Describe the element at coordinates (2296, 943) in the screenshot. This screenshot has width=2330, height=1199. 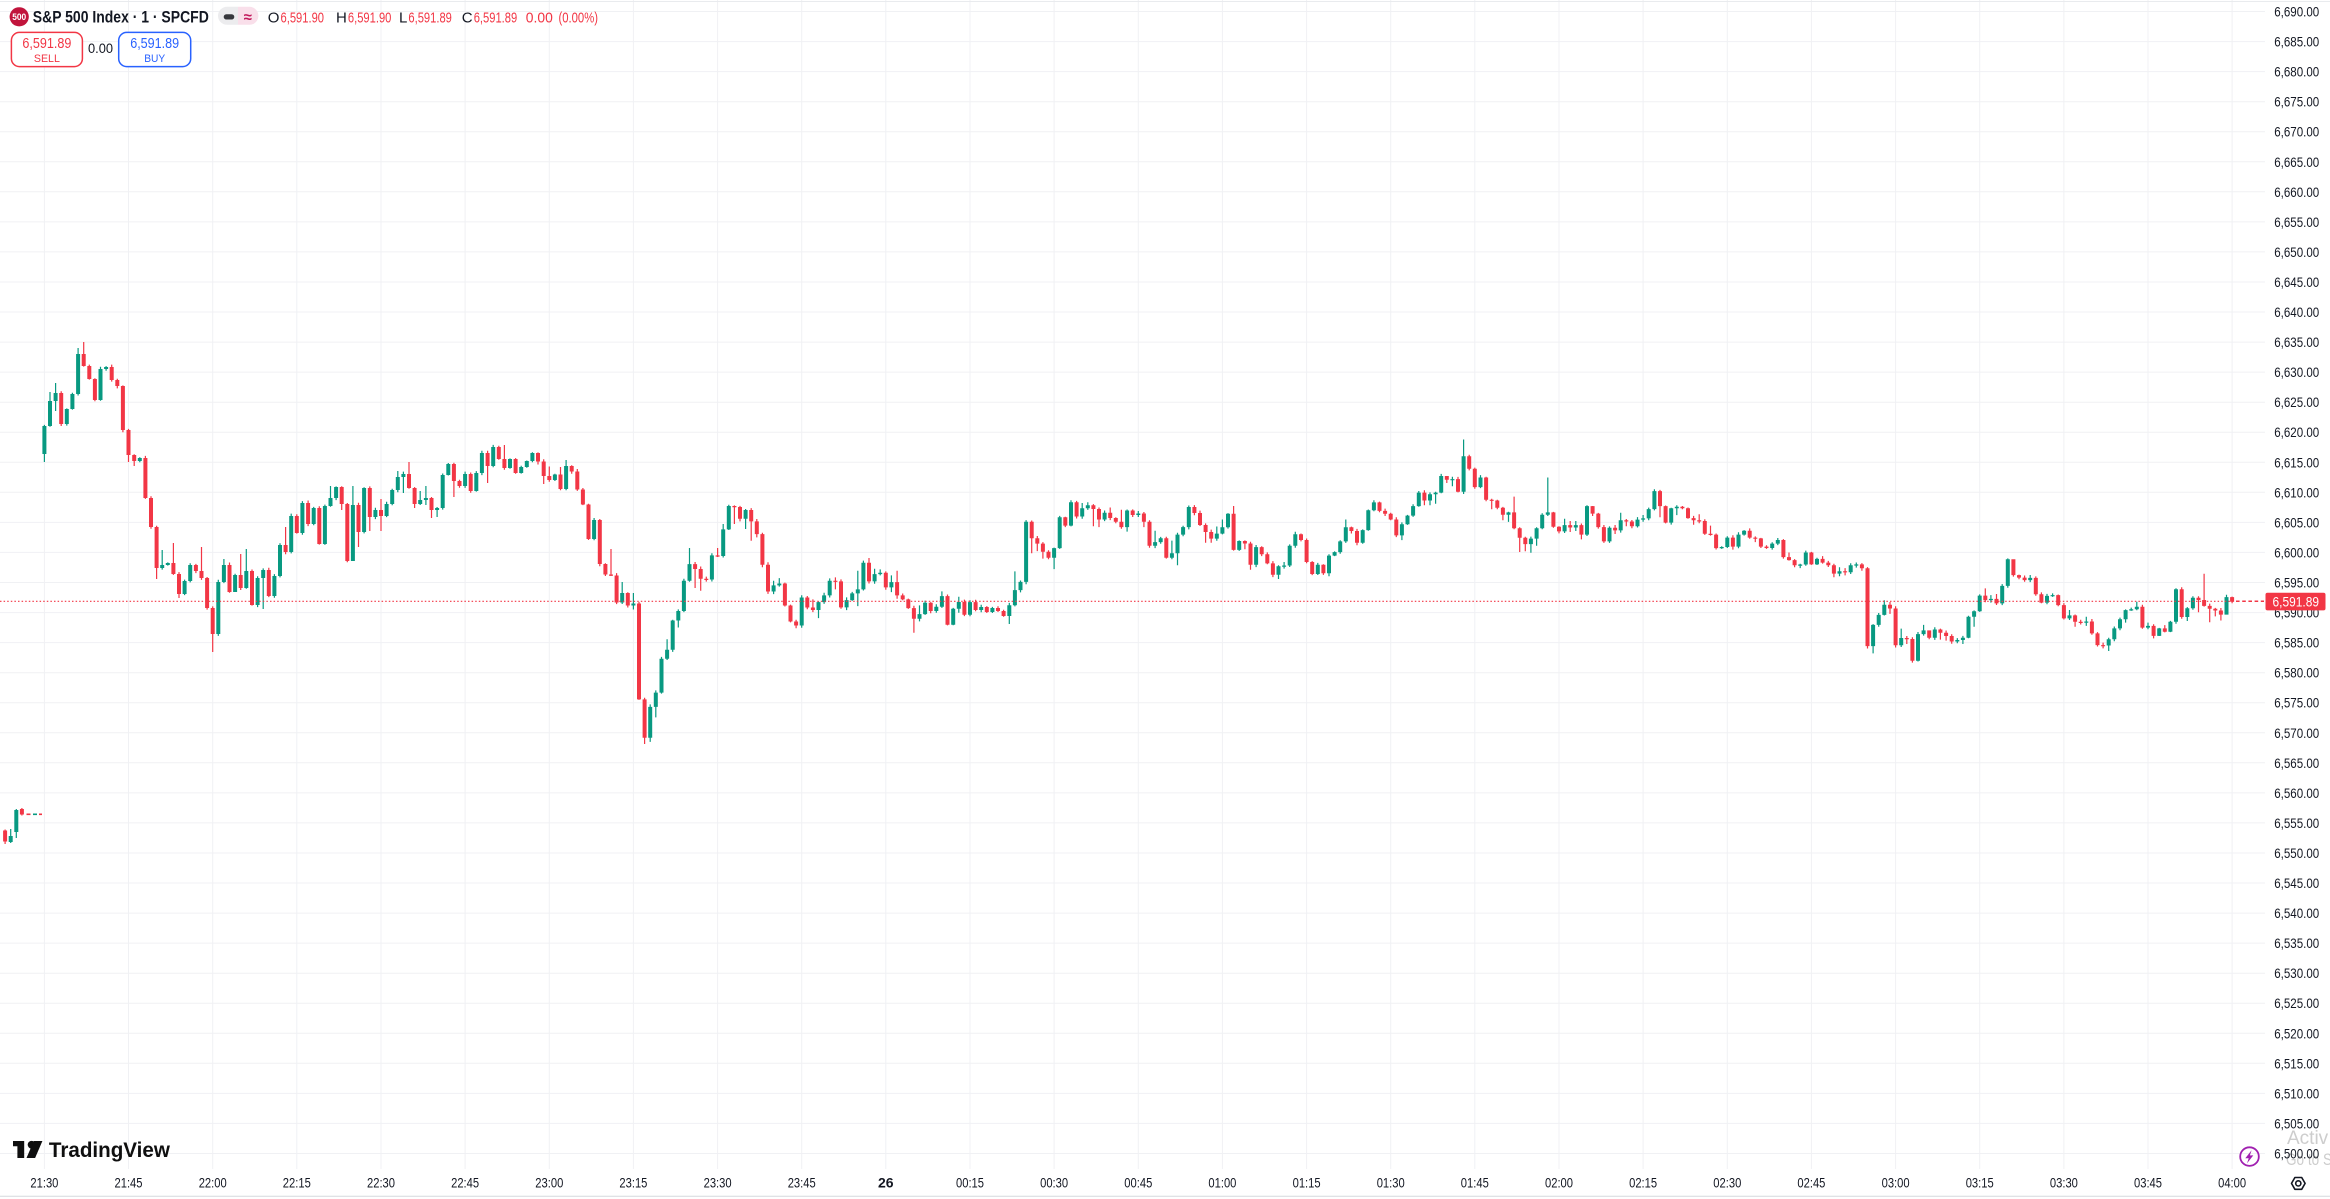
I see `svg-text: 6,535.00` at that location.